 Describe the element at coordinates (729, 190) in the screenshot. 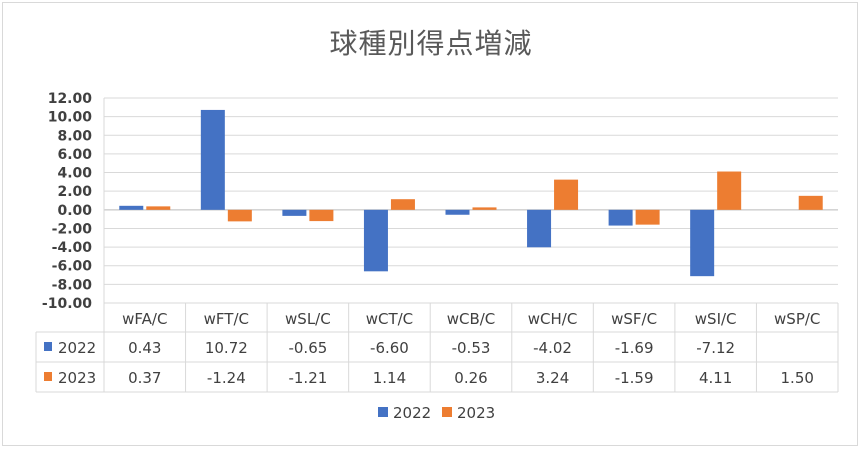

I see `bar-2023-wSI/C` at that location.